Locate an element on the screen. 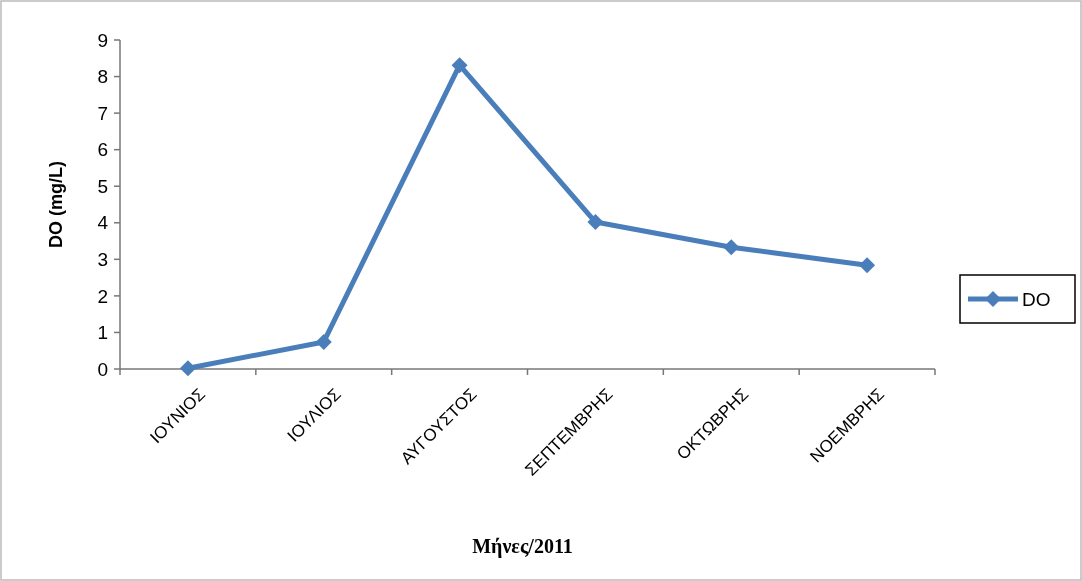 The width and height of the screenshot is (1082, 581). legend-label: DO is located at coordinates (1036, 299).